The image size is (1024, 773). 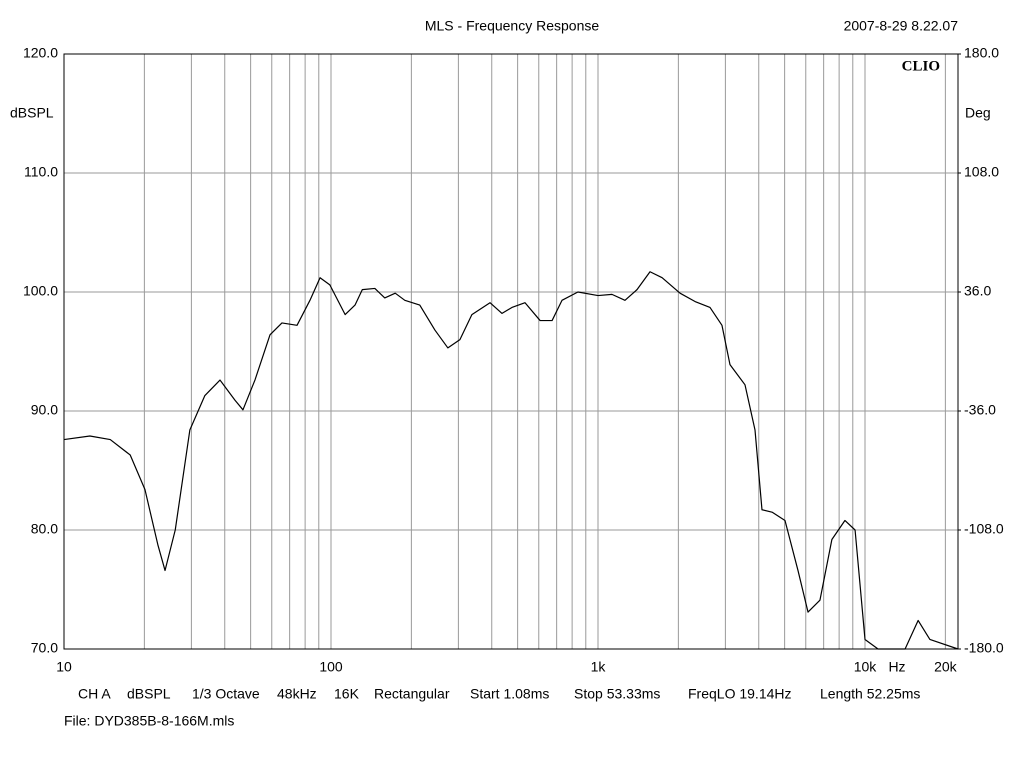 What do you see at coordinates (740, 694) in the screenshot?
I see `footer-item: FreqLO 19.14Hz` at bounding box center [740, 694].